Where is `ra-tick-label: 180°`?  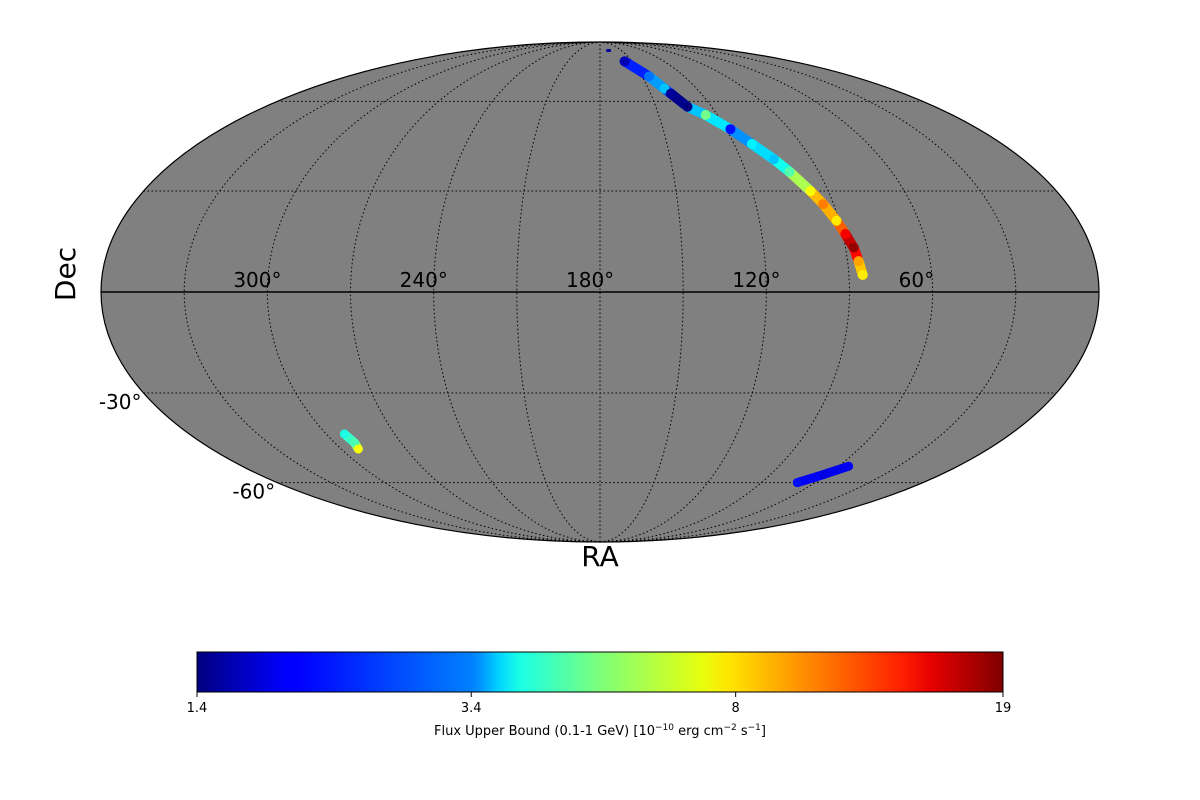
ra-tick-label: 180° is located at coordinates (590, 280).